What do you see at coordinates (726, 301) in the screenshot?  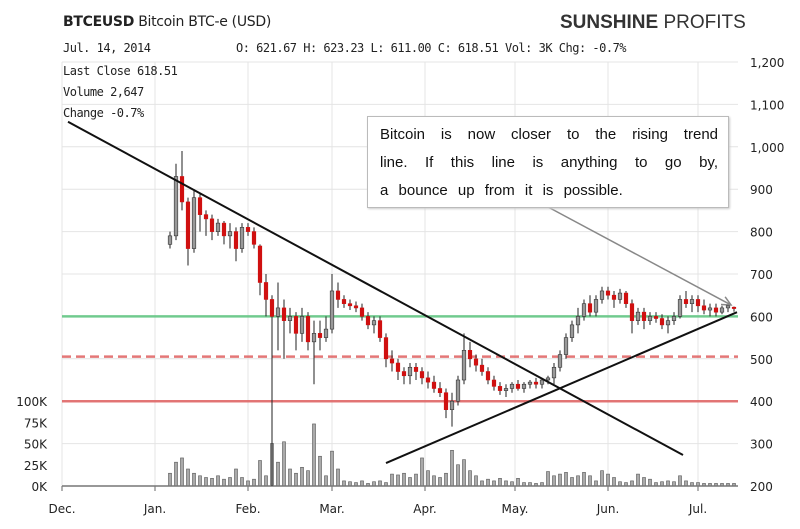 I see `arrow-head-icon` at bounding box center [726, 301].